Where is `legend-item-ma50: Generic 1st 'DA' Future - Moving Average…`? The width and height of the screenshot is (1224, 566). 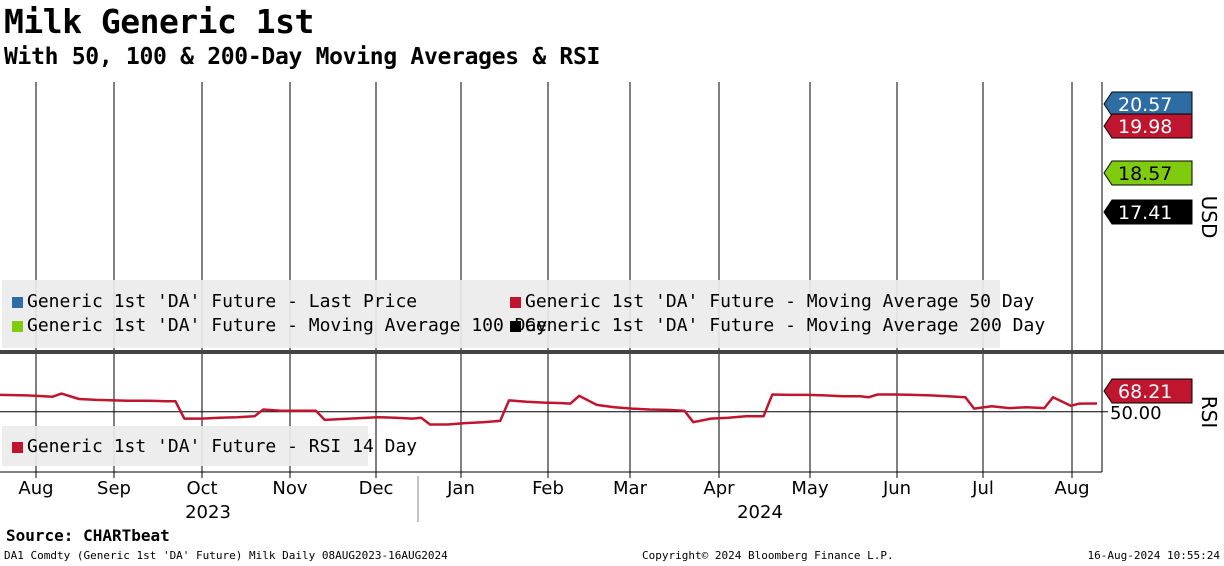
legend-item-ma50: Generic 1st 'DA' Future - Moving Average… is located at coordinates (772, 302).